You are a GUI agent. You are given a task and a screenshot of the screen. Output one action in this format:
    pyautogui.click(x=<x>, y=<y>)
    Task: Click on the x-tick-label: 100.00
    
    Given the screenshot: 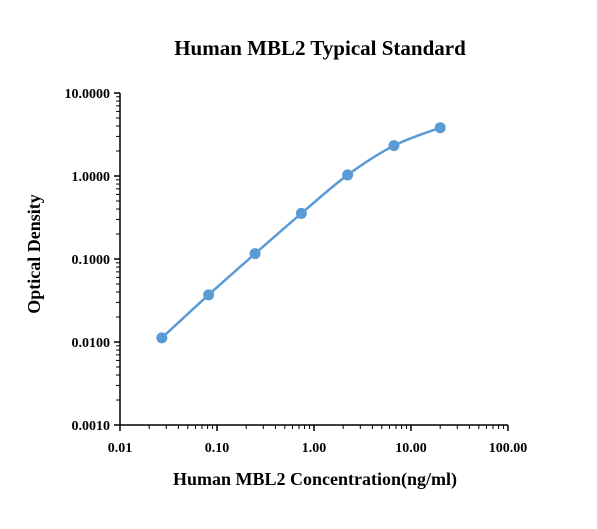 What is the action you would take?
    pyautogui.click(x=508, y=448)
    